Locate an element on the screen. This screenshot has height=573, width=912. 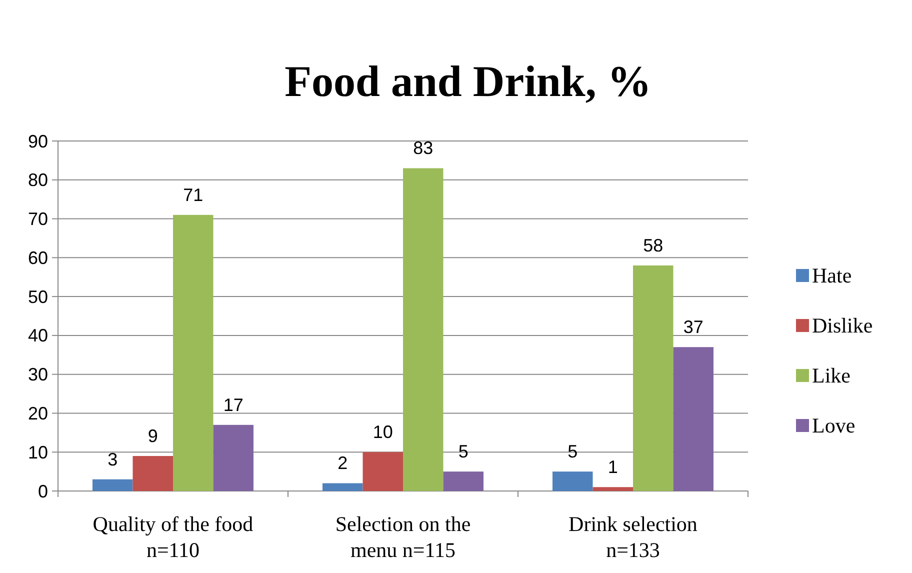
y-tick-label: 40 is located at coordinates (38, 336).